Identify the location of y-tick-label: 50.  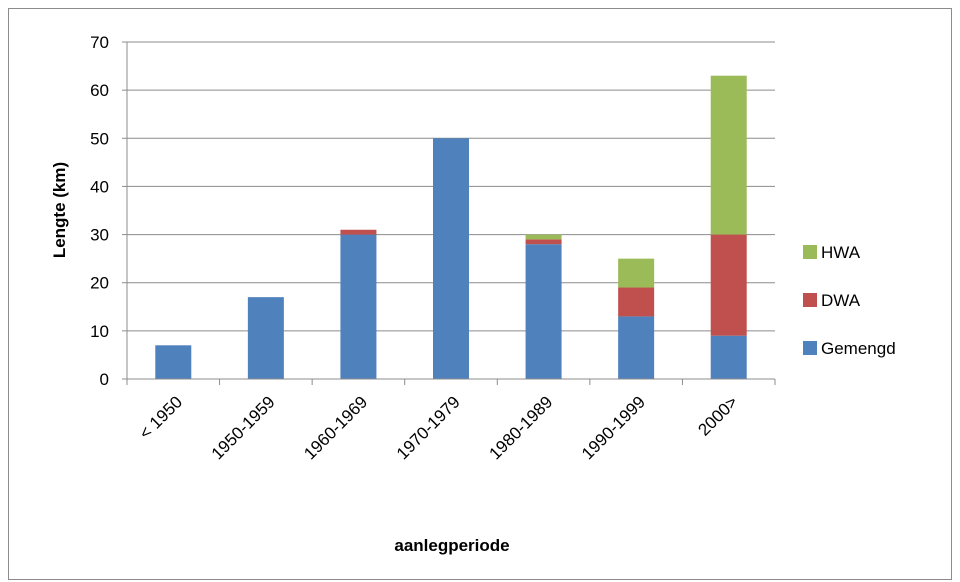
(99, 138).